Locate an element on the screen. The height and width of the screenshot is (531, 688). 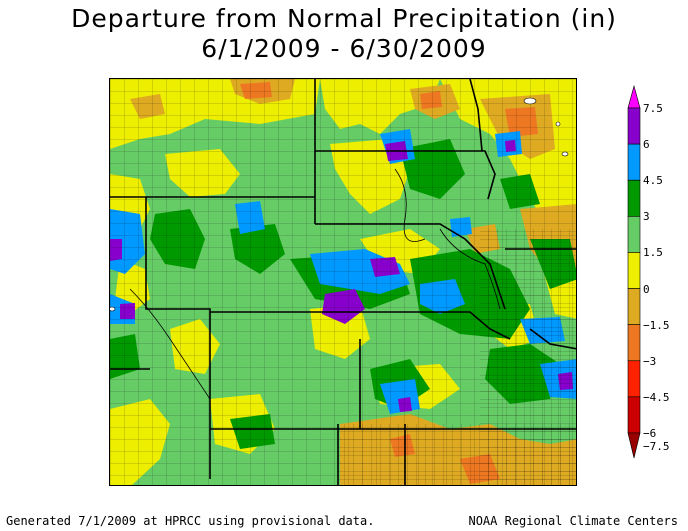
legend-label: 7.5 is located at coordinates (653, 108).